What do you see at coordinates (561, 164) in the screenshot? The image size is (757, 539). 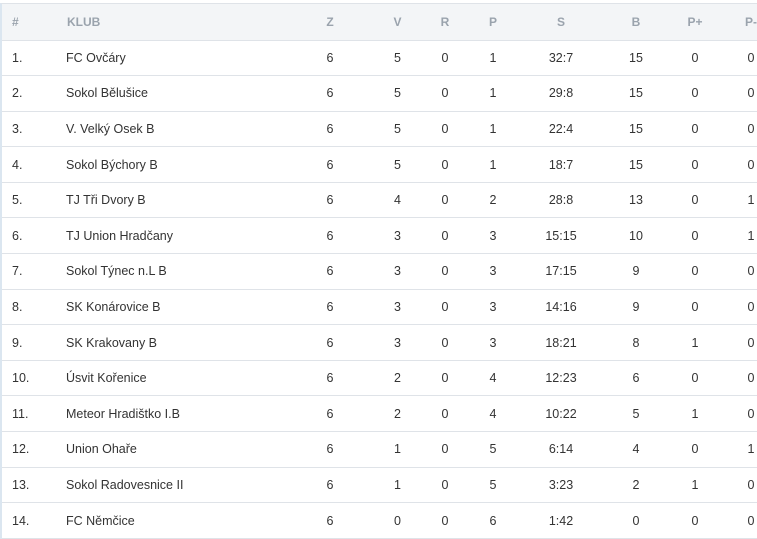 I see `cell-score: 18:7` at bounding box center [561, 164].